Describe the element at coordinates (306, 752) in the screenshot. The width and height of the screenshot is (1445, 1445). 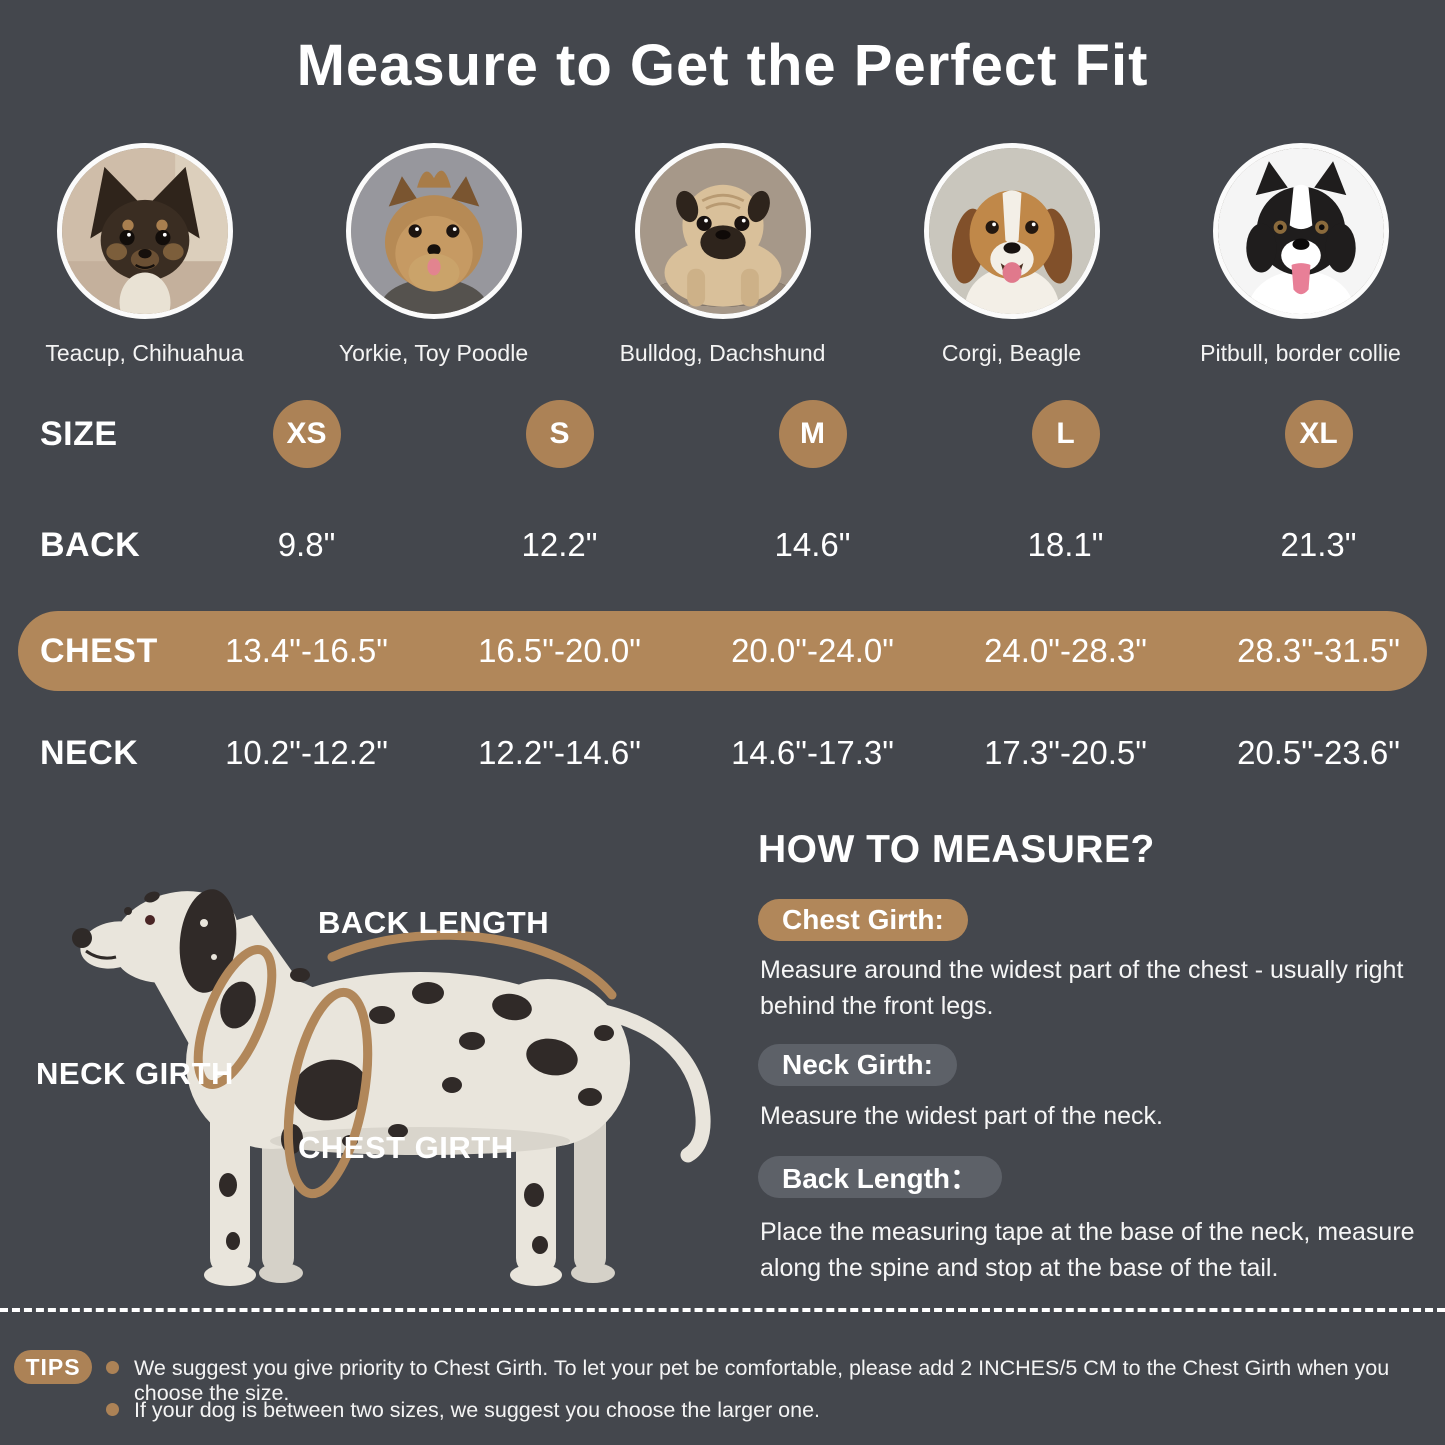
I see `neck-value-xs: 10.2"-12.2"` at that location.